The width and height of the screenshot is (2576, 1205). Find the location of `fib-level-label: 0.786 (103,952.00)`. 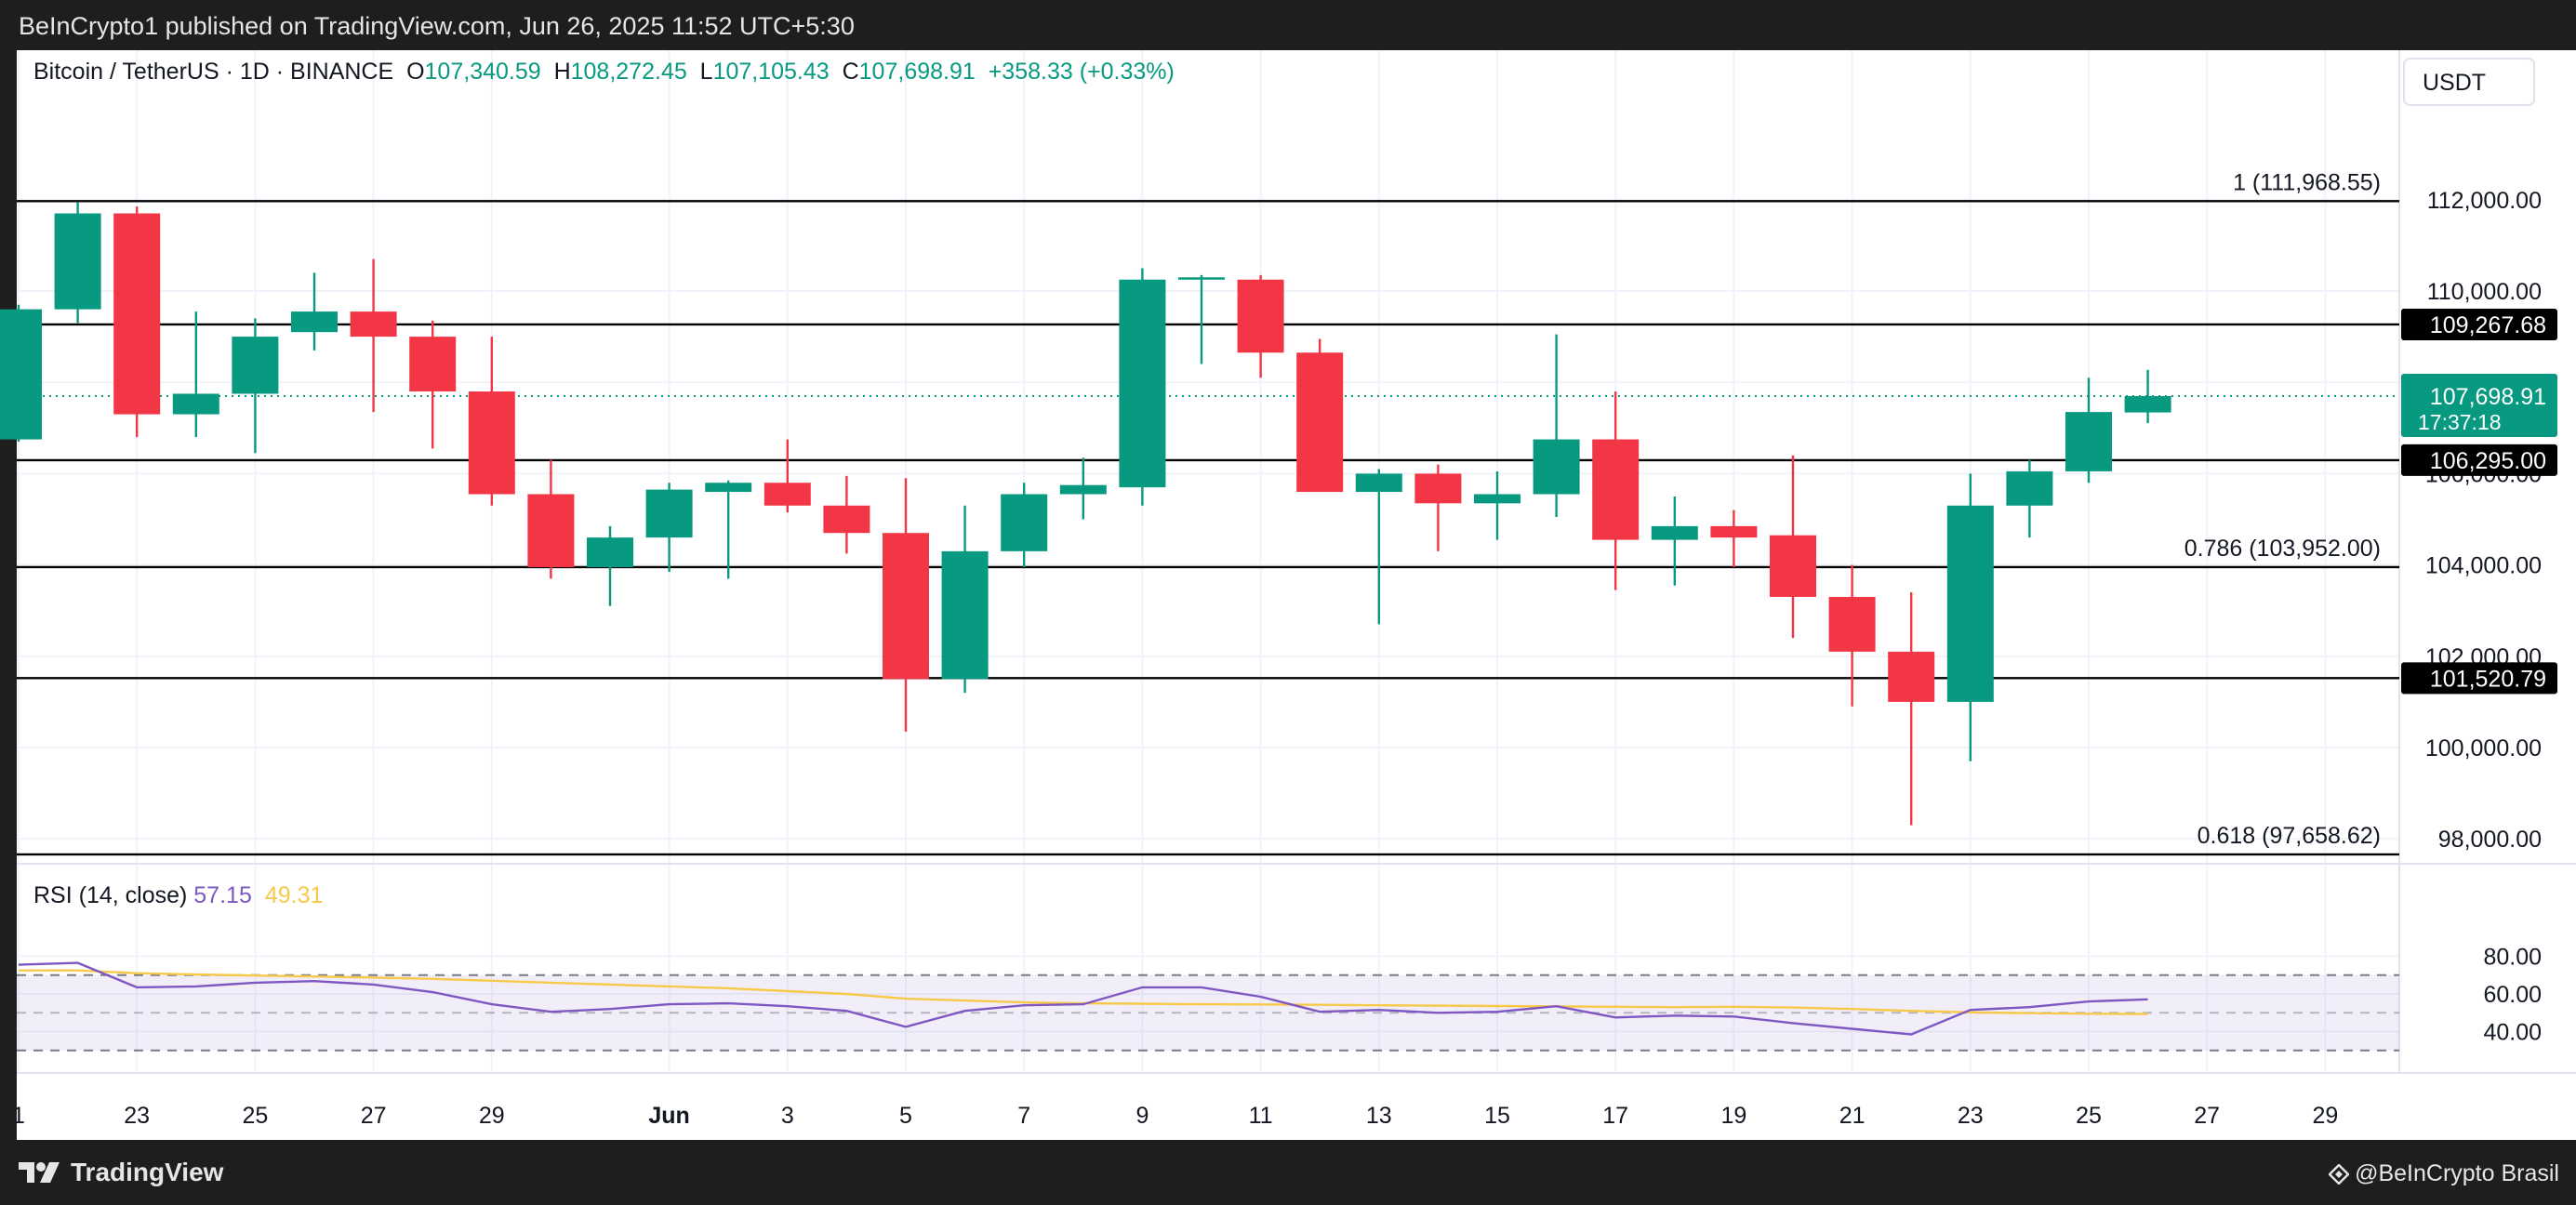

fib-level-label: 0.786 (103,952.00) is located at coordinates (2282, 549).